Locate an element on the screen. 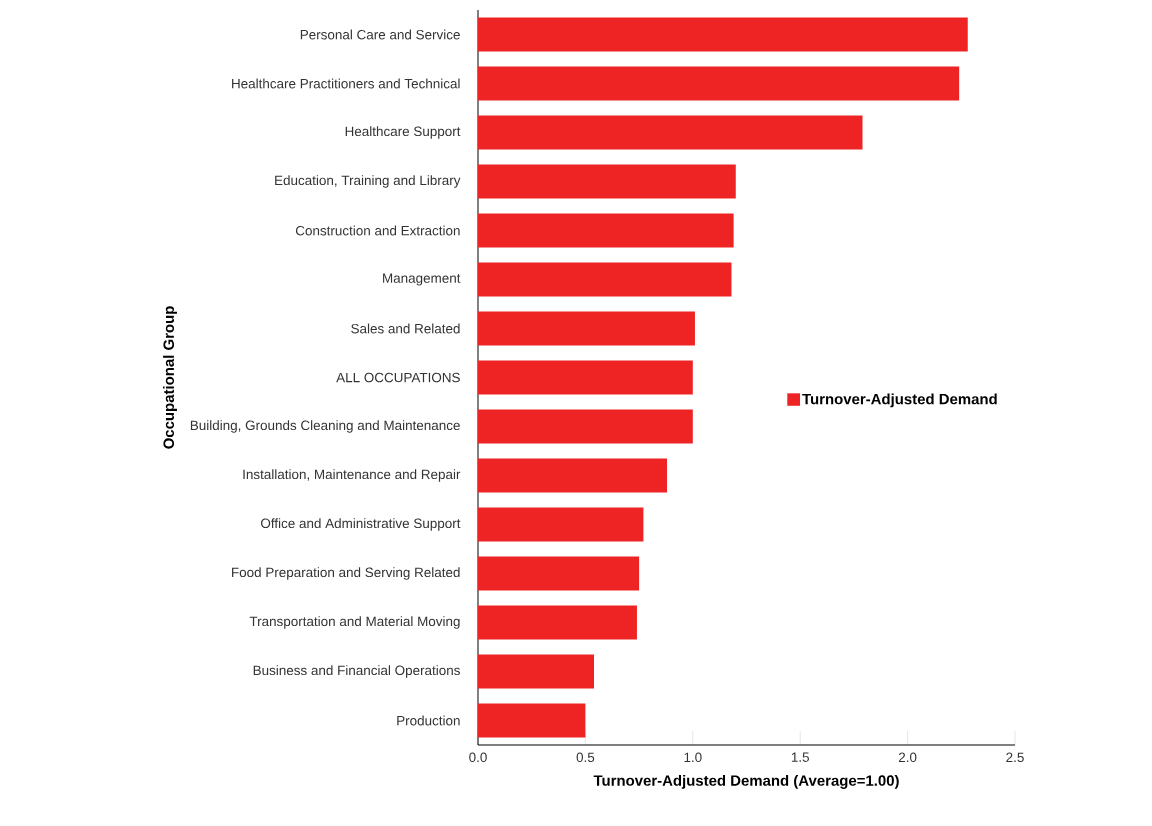  y-tick-label: Sales and Related is located at coordinates (405, 328).